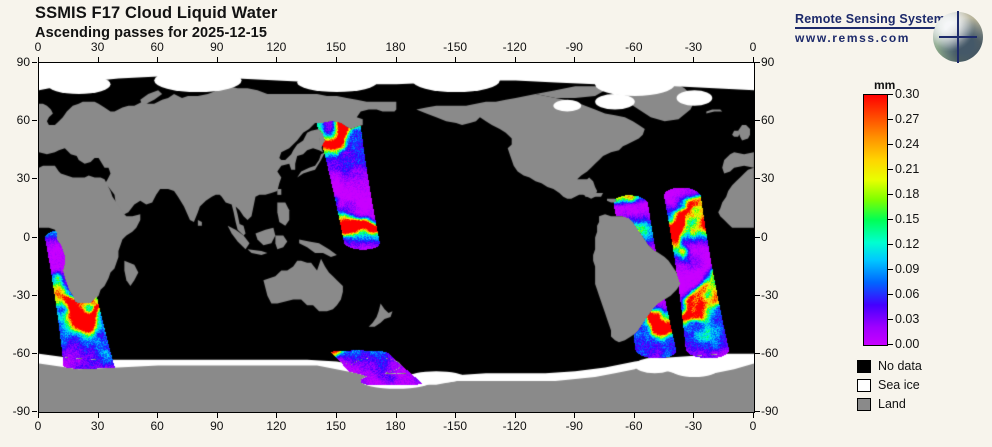  What do you see at coordinates (395, 426) in the screenshot?
I see `x-tick-label-bottom: 180` at bounding box center [395, 426].